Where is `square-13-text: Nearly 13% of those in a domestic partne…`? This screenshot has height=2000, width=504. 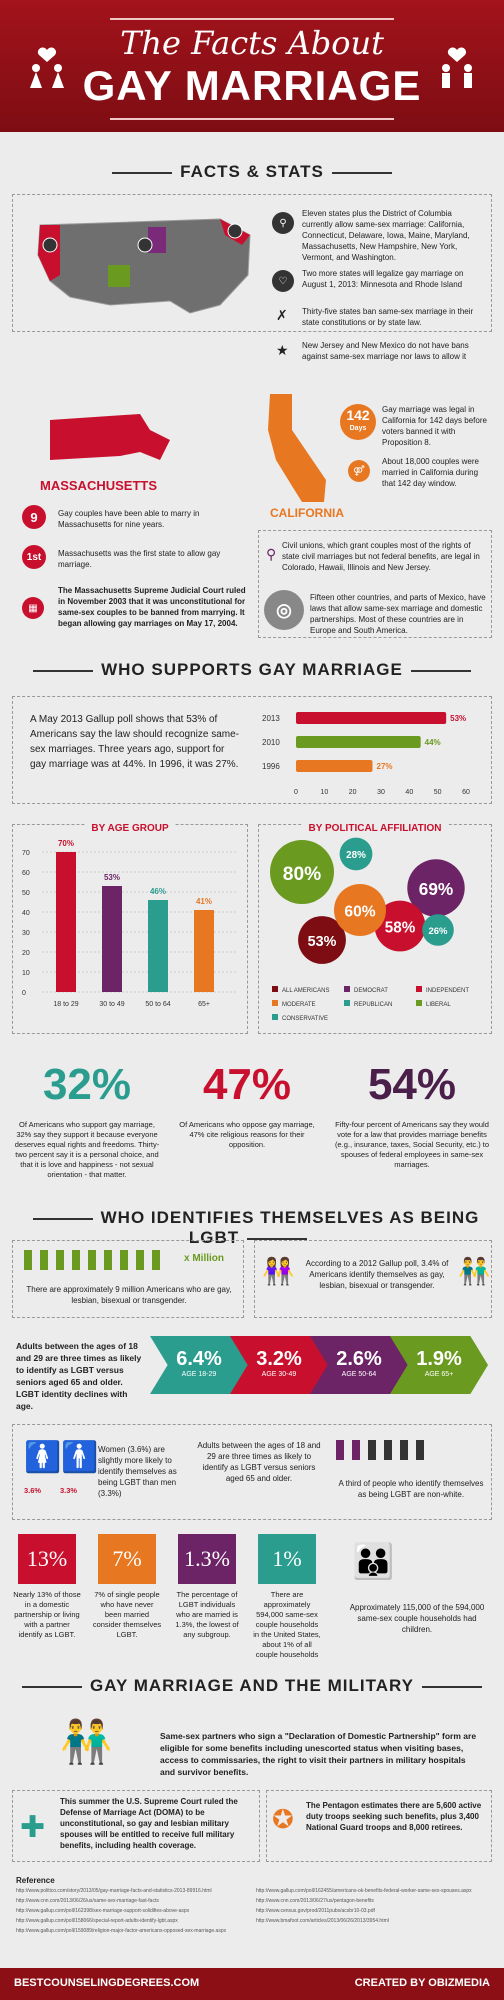 square-13-text: Nearly 13% of those in a domestic partne… is located at coordinates (47, 1614).